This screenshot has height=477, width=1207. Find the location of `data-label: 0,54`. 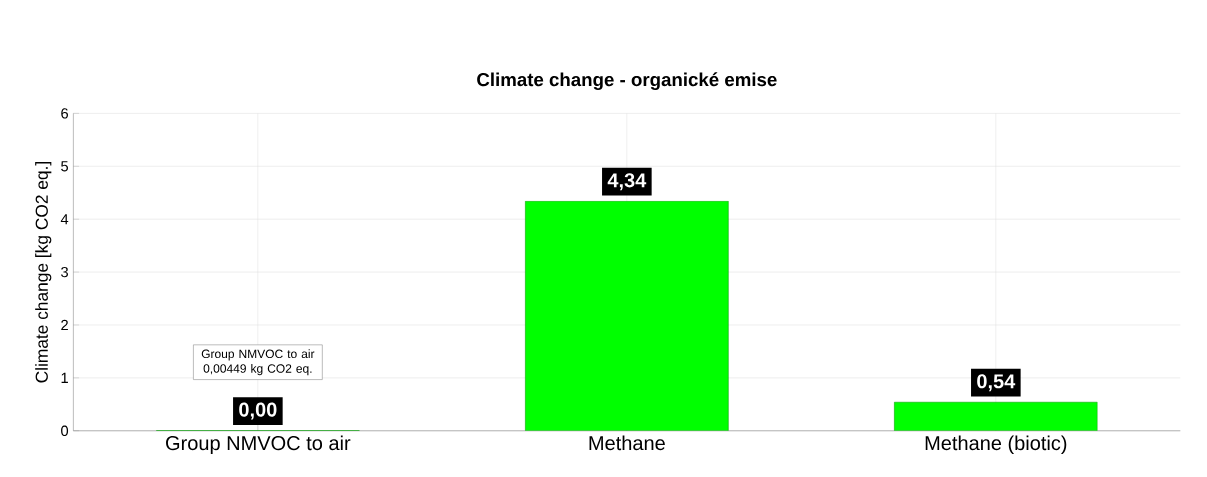

data-label: 0,54 is located at coordinates (996, 382).